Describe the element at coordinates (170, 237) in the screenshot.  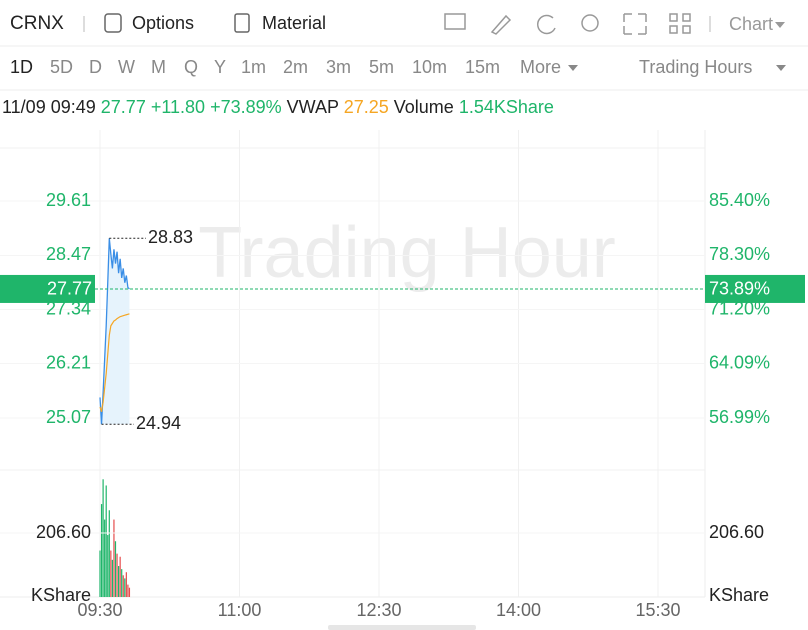
I see `high-label: 28.83` at that location.